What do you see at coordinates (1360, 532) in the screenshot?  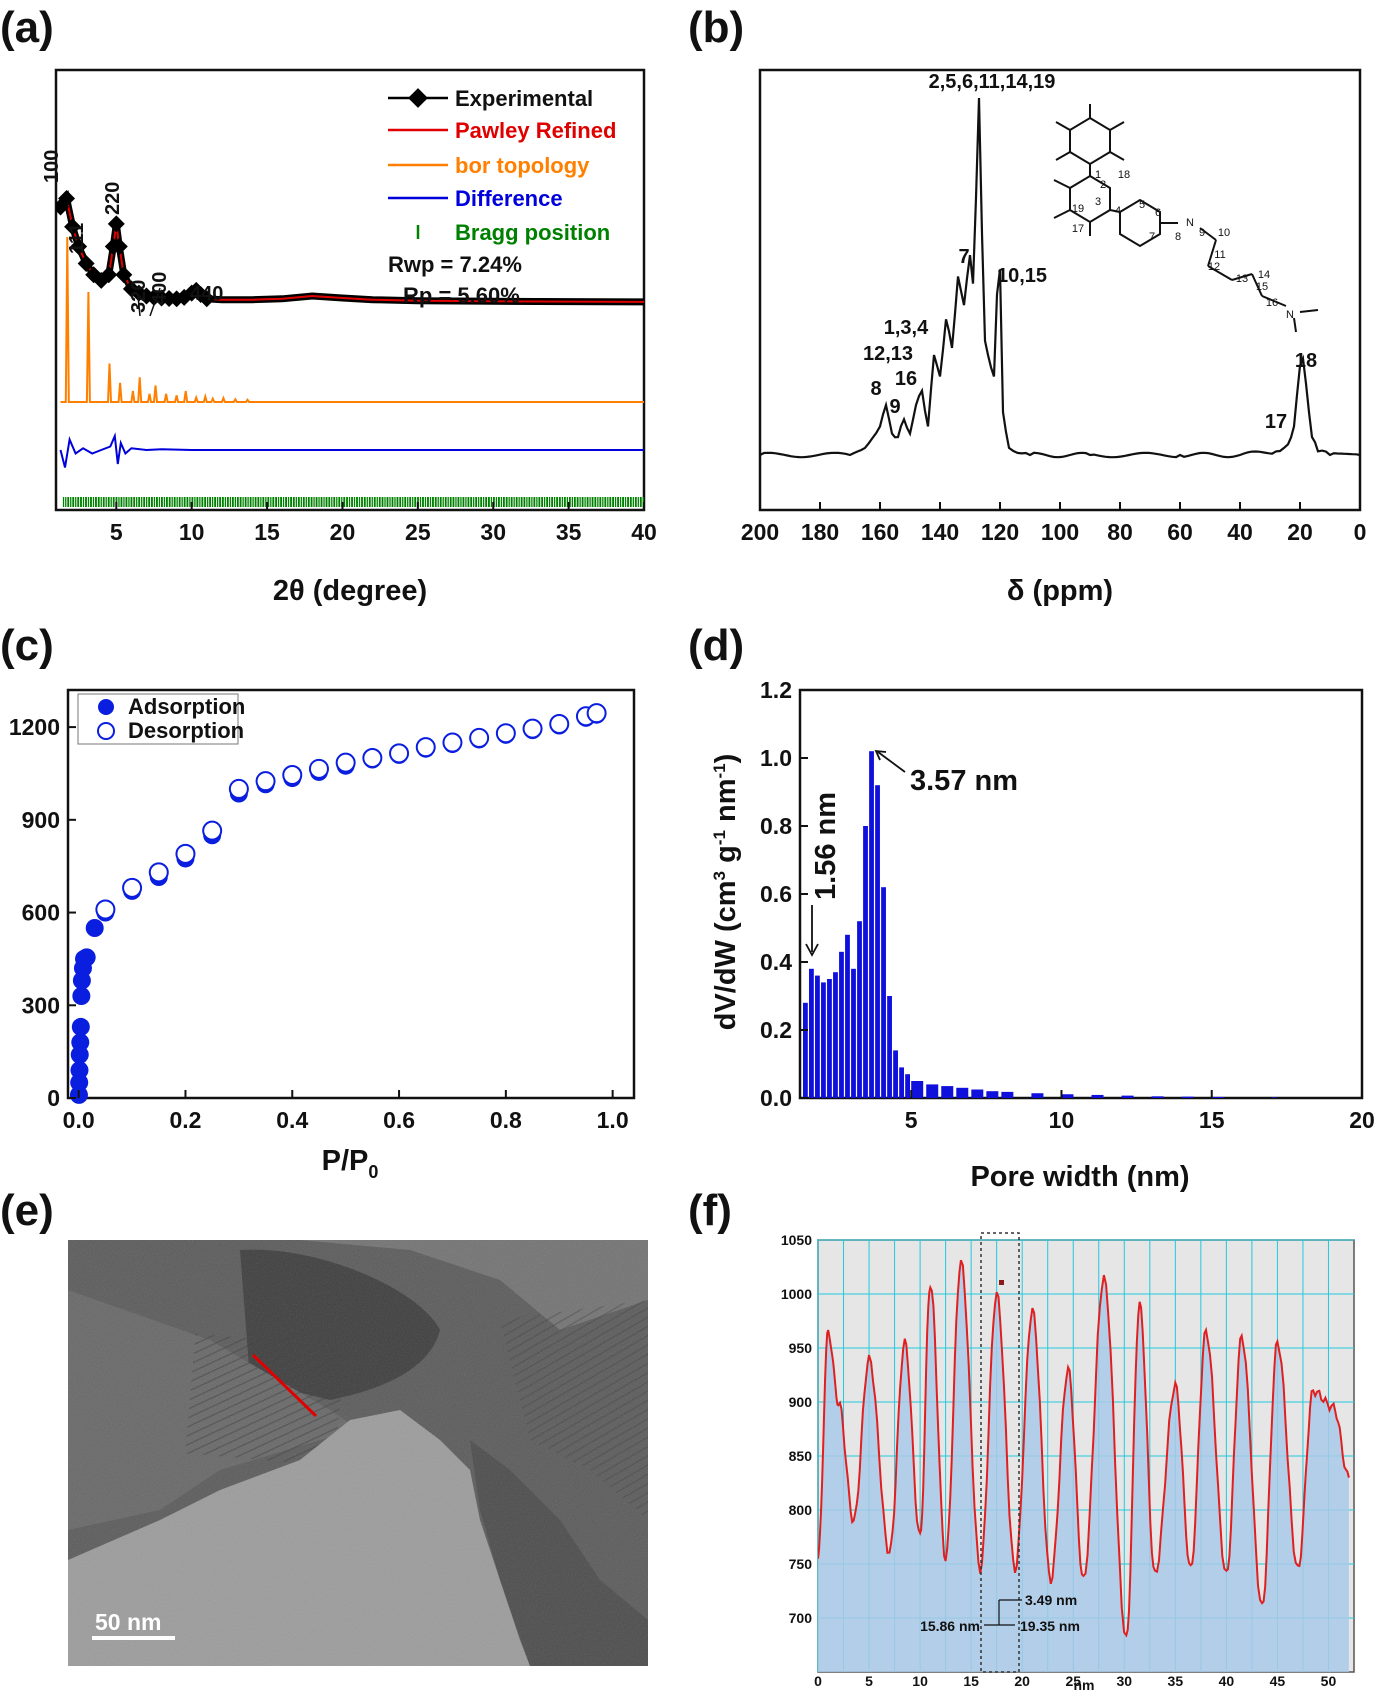 I see `x-tick-label: 0` at bounding box center [1360, 532].